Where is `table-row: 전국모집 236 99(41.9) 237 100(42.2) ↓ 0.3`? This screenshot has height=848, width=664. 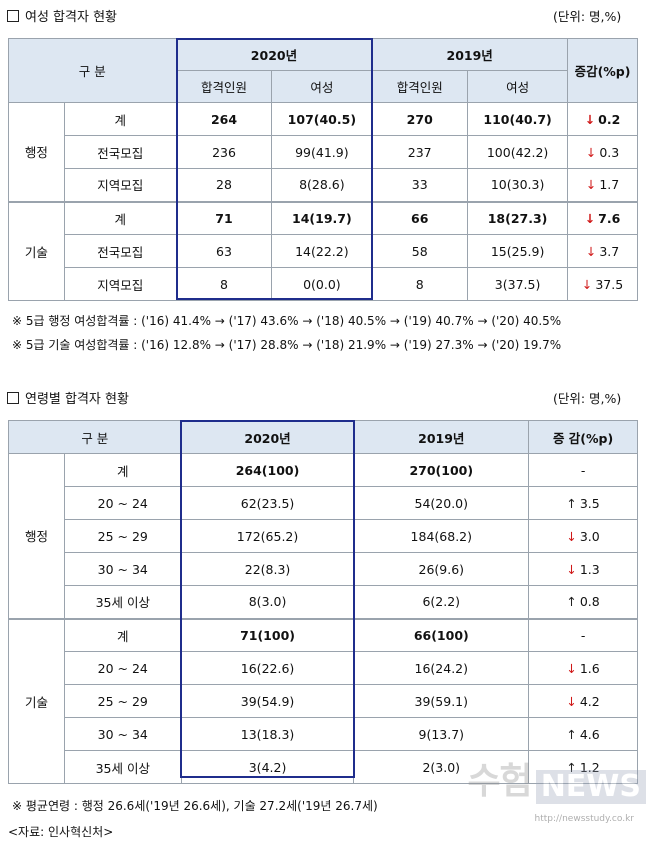
table-row: 전국모집 236 99(41.9) 237 100(42.2) ↓ 0.3 is located at coordinates (323, 152).